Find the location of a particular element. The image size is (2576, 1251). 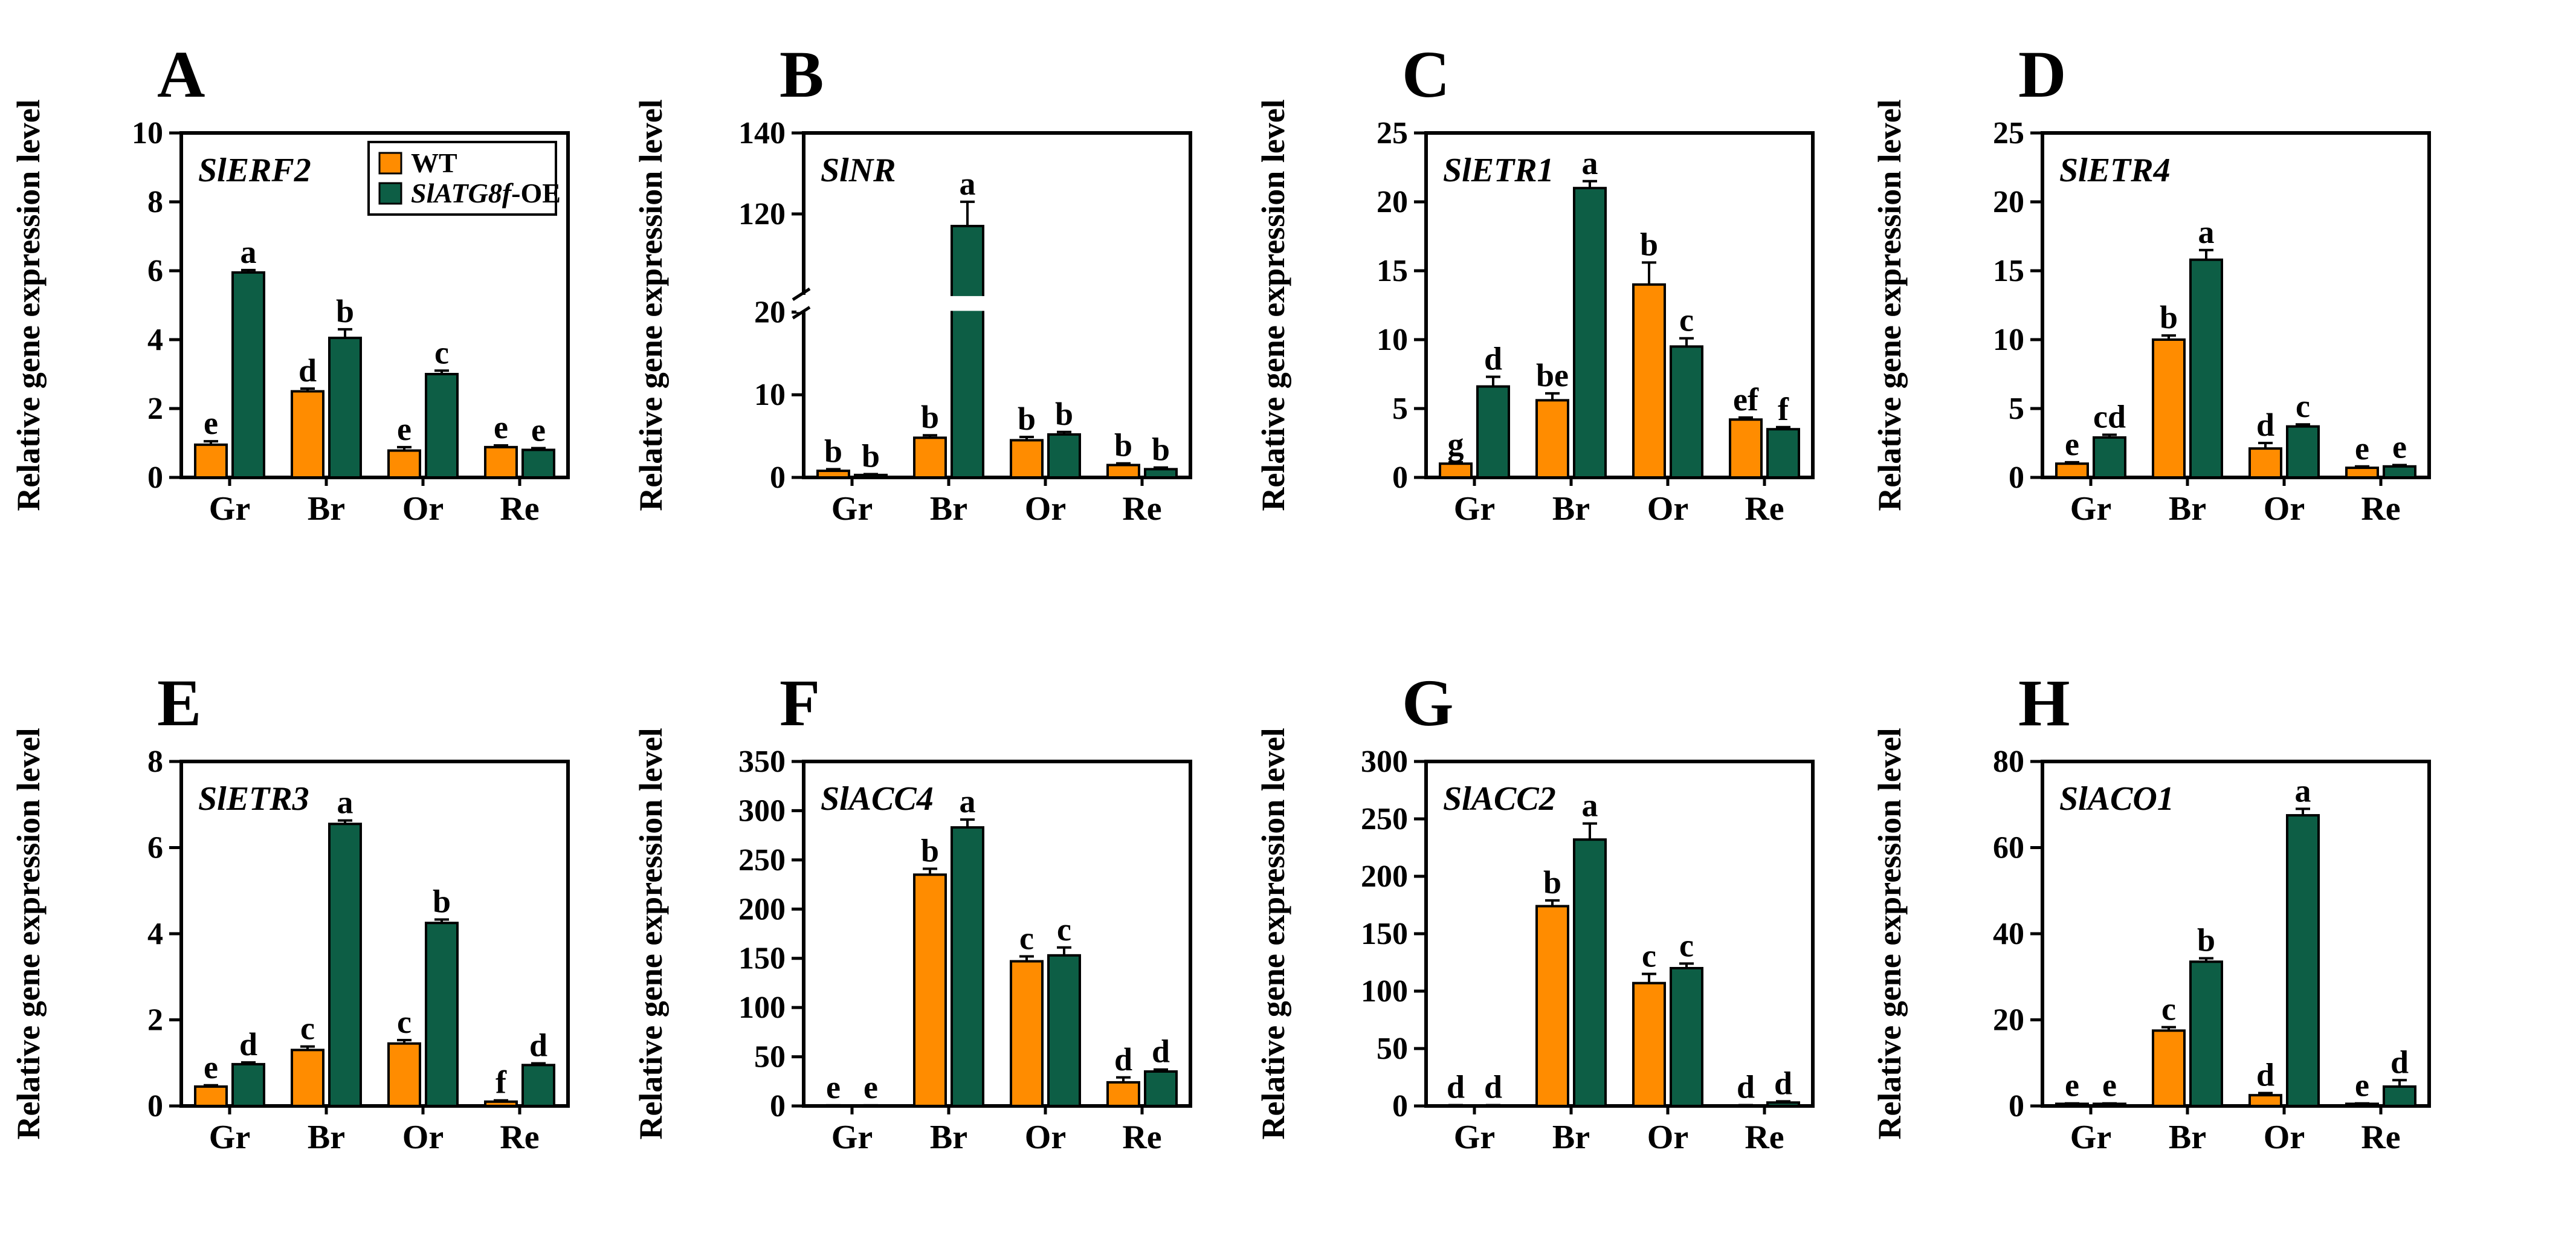

panel-letter: F is located at coordinates (800, 703).